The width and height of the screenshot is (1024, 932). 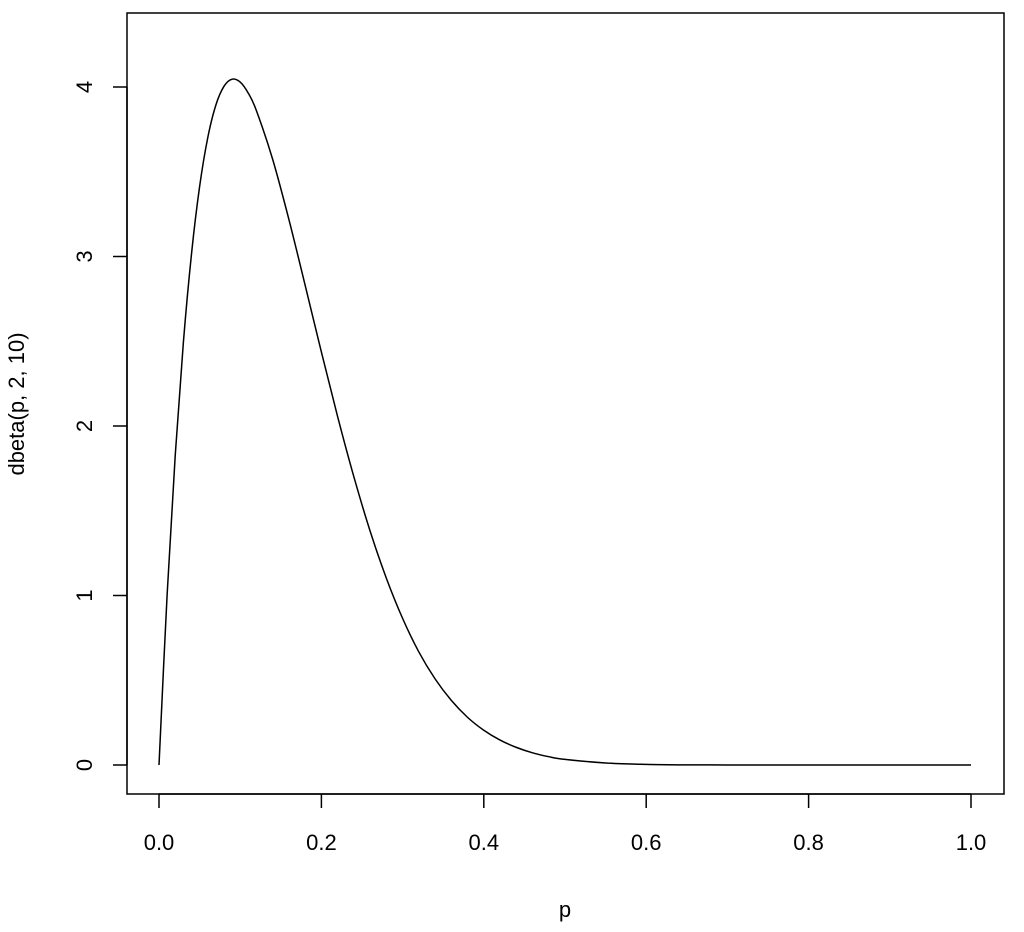 I want to click on x-tick-label: 0.0, so click(x=159, y=842).